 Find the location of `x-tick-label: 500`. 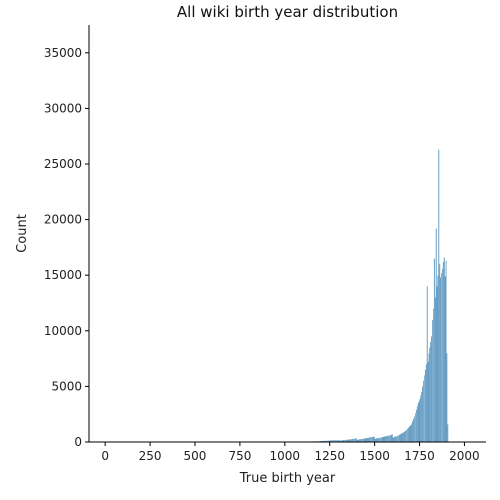

x-tick-label: 500 is located at coordinates (195, 456).